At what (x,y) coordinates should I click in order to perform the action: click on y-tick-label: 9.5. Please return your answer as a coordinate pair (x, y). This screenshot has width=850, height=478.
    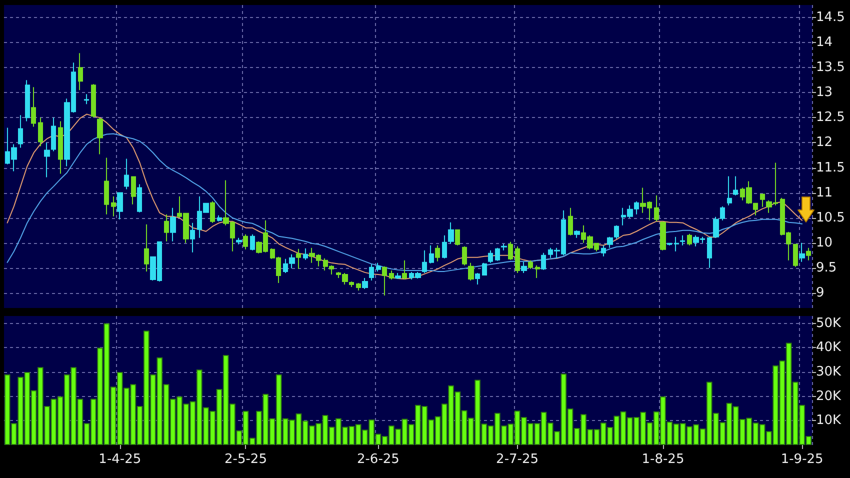
    Looking at the image, I should click on (826, 268).